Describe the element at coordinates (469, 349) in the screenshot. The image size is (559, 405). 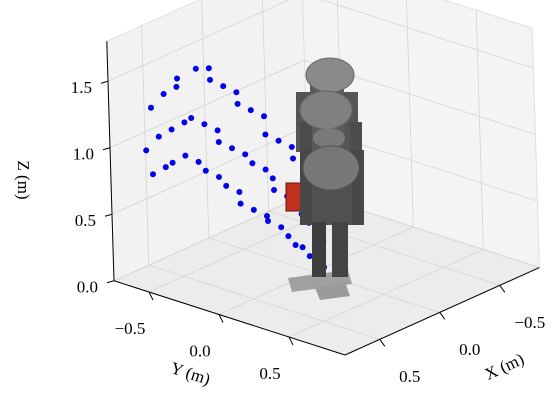
I see `x-tick-label: 0.0` at that location.